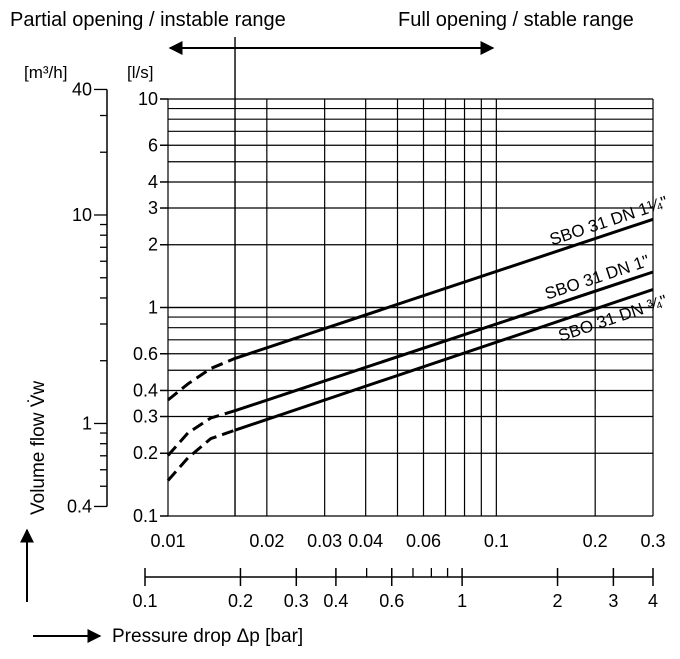 This screenshot has height=659, width=680. What do you see at coordinates (595, 541) in the screenshot?
I see `x-tick-label: 0.2` at bounding box center [595, 541].